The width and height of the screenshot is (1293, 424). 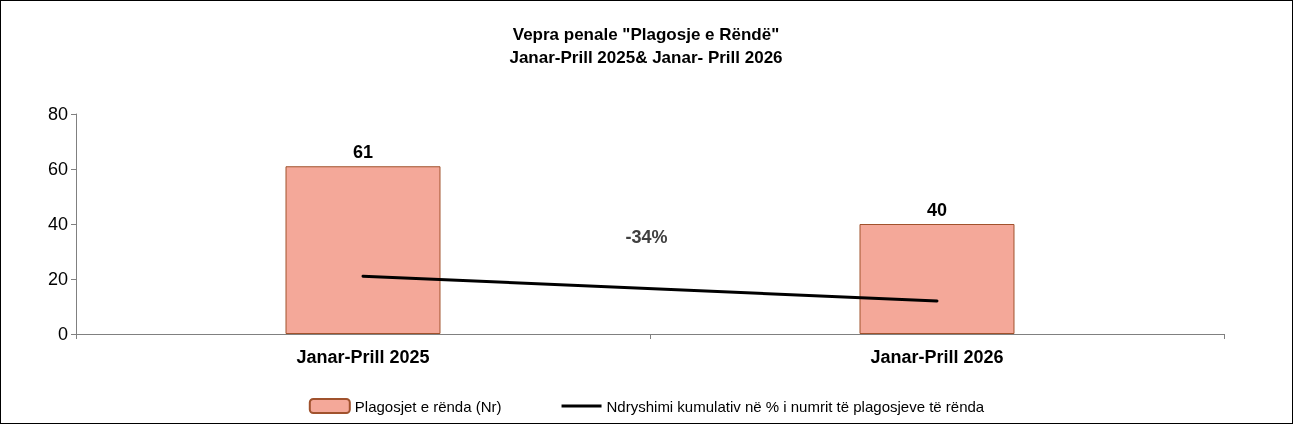 I want to click on legend-label: Ndryshimi kumulativ në % i numrit të plagosjeve të rënda, so click(x=795, y=406).